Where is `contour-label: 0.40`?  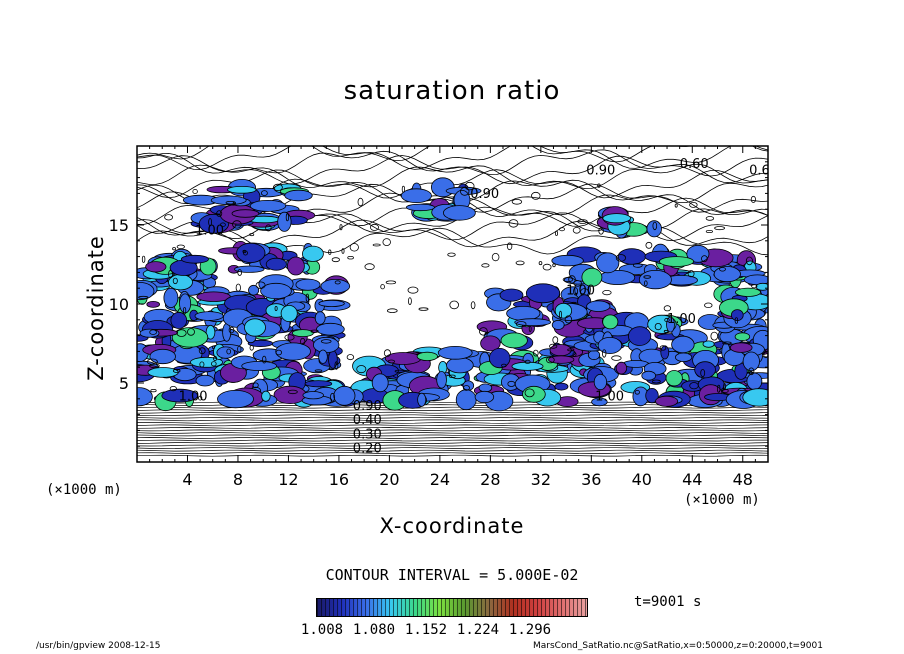
contour-label: 0.40 is located at coordinates (367, 420).